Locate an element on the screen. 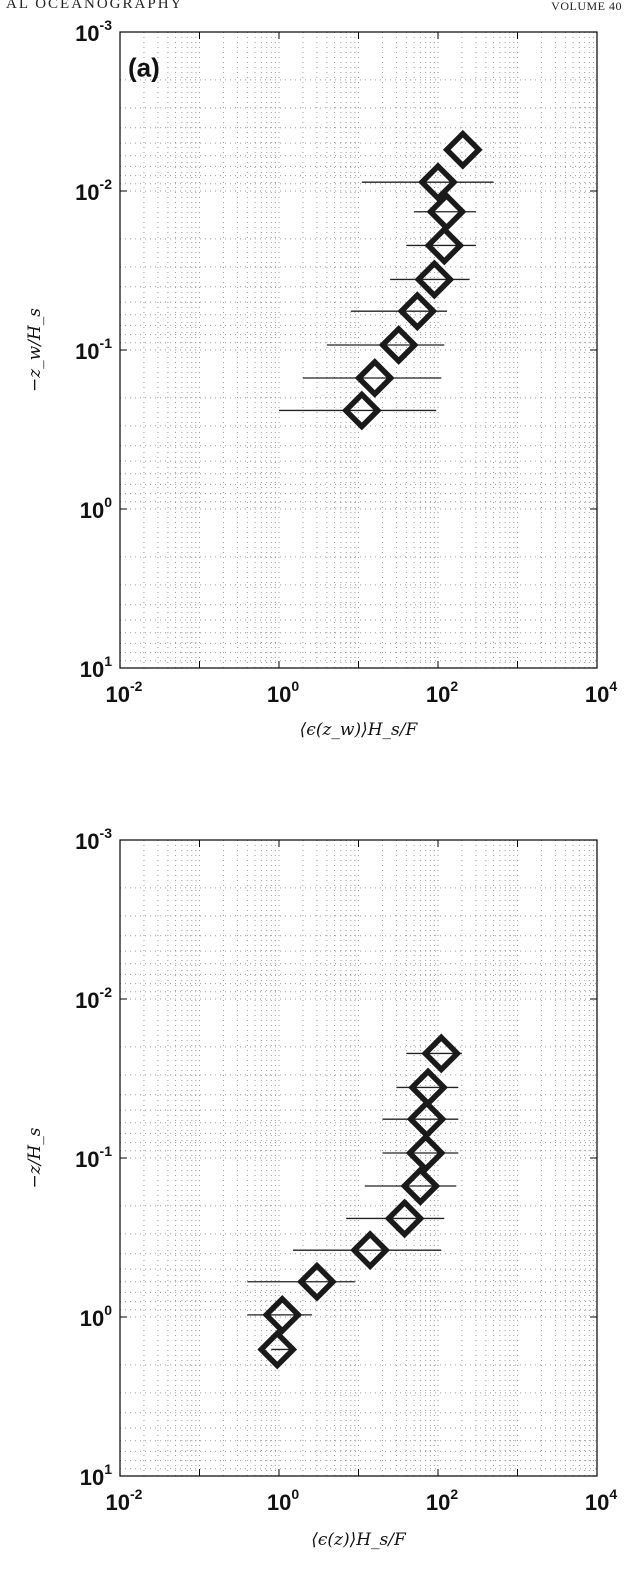 This screenshot has height=1575, width=630. y-axis-label: −z/H_s is located at coordinates (35, 1157).